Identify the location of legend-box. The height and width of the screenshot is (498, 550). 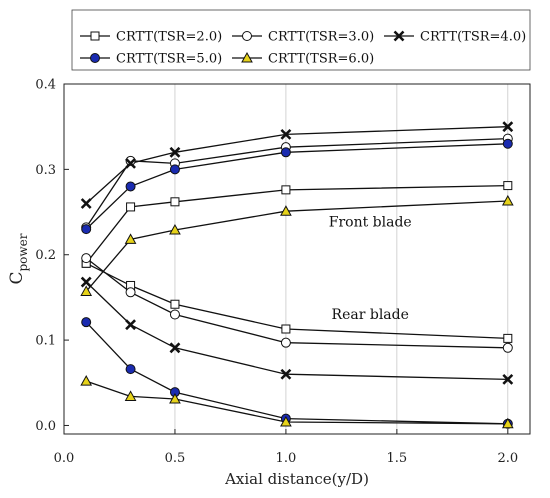
(301, 40).